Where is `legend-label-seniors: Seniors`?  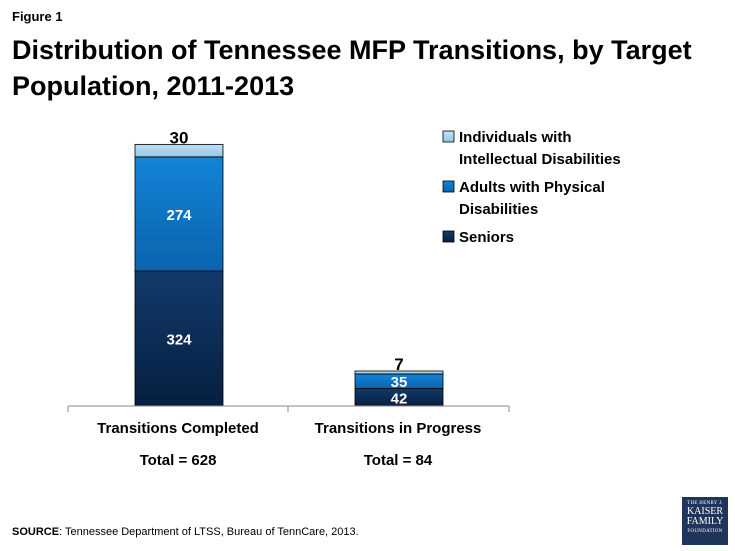
legend-label-seniors: Seniors is located at coordinates (486, 237).